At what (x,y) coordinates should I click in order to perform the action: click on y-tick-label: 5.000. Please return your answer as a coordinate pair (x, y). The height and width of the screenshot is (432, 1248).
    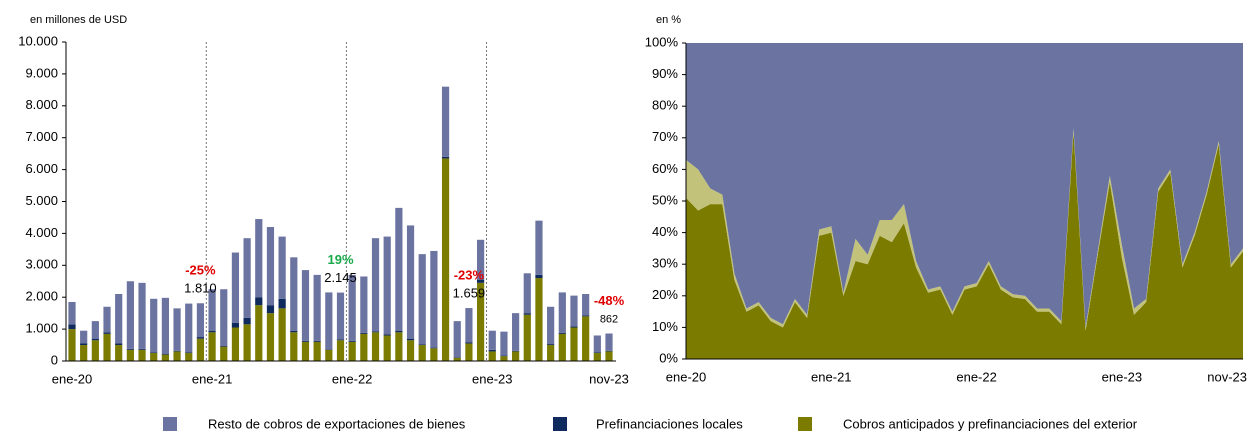
    Looking at the image, I should click on (41, 200).